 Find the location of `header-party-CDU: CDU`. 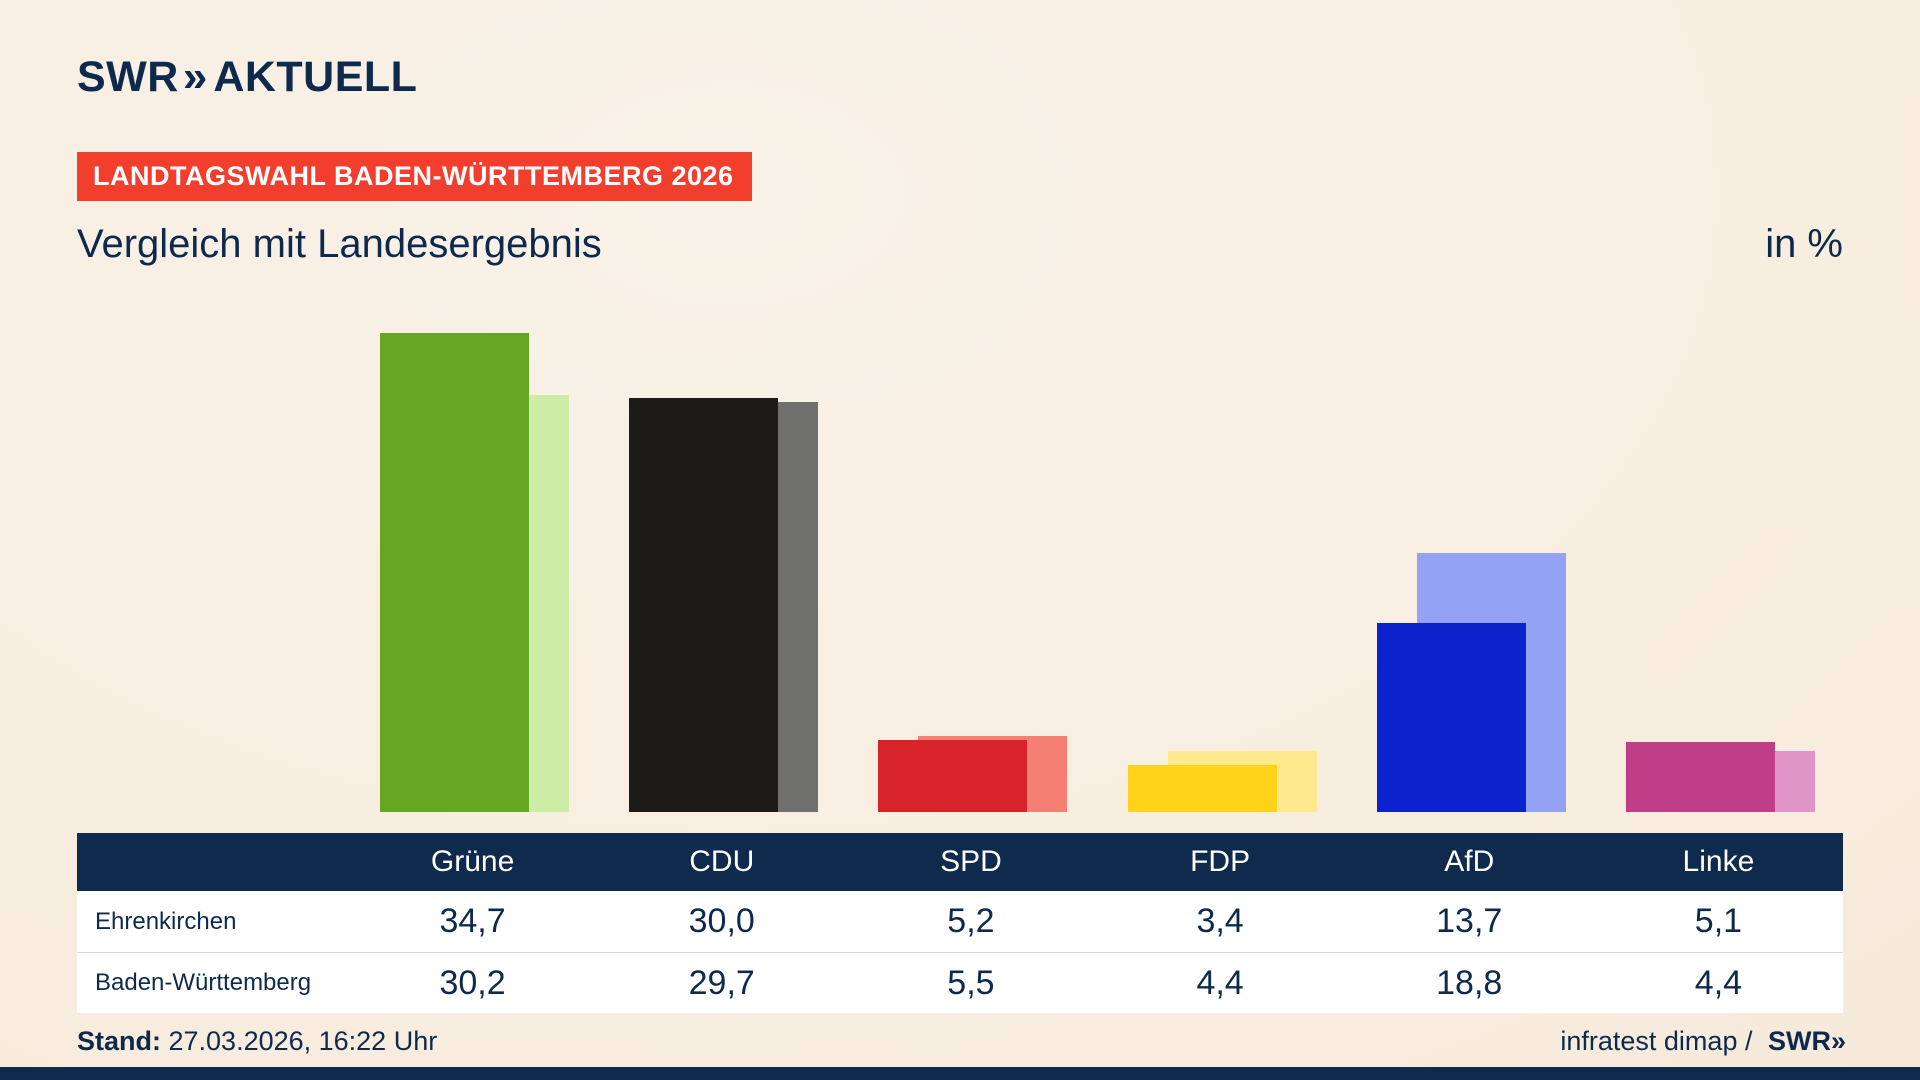

header-party-CDU: CDU is located at coordinates (722, 861).